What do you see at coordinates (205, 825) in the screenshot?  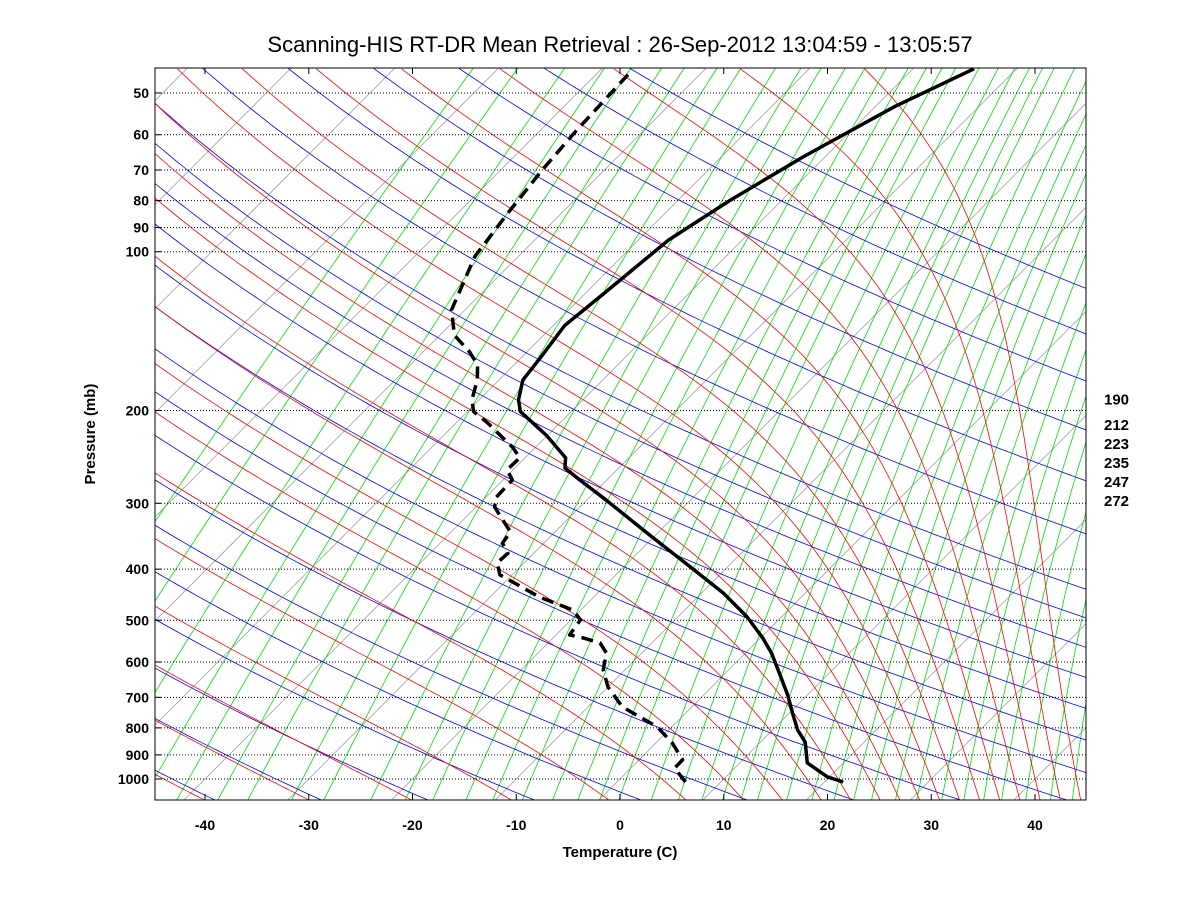 I see `x-tick-label: -40` at bounding box center [205, 825].